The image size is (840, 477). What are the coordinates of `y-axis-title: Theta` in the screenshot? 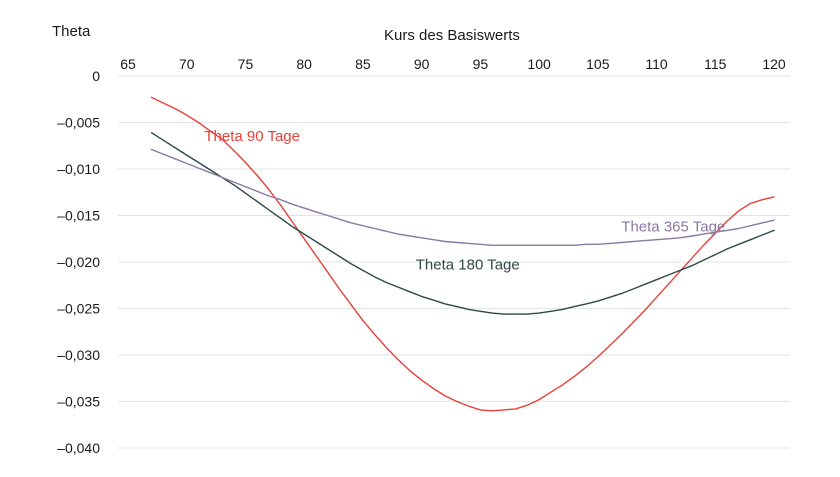 It's located at (71, 31).